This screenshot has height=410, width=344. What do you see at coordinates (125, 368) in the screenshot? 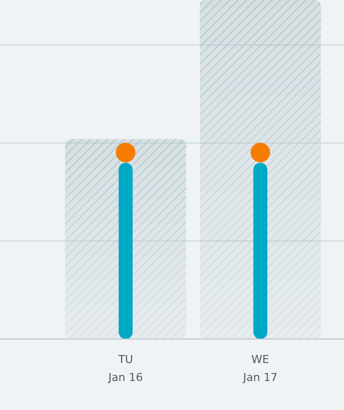
I see `x-tick-label: TU Jan 16` at bounding box center [125, 368].